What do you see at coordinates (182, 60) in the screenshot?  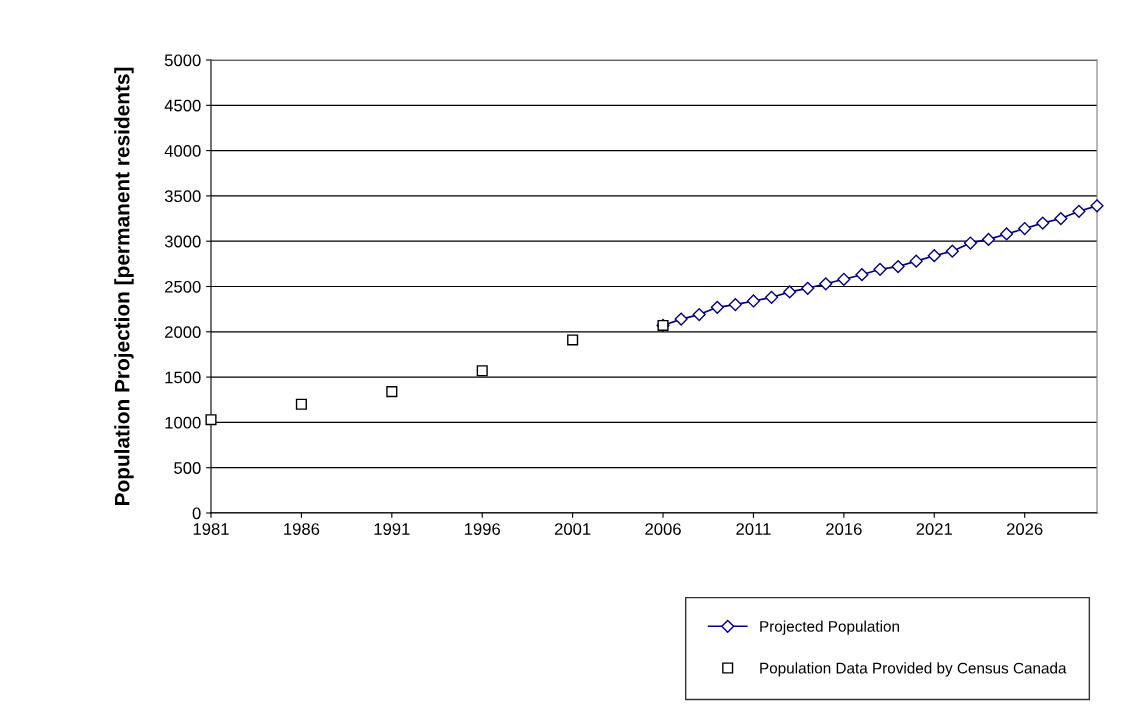 I see `y-tick-label: 5000` at bounding box center [182, 60].